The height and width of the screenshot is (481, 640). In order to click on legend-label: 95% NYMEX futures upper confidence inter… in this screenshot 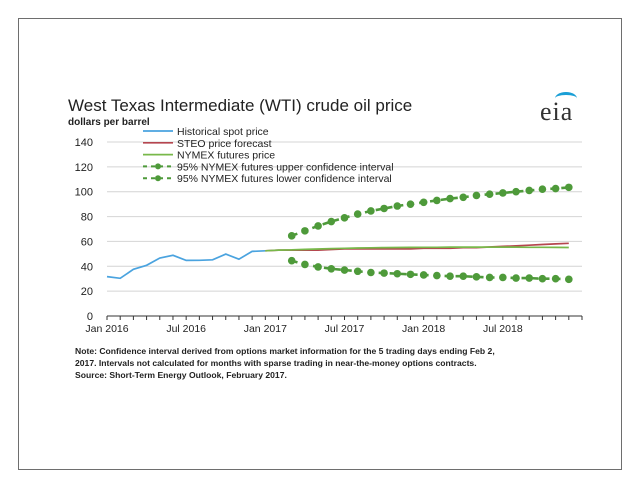, I will do `click(285, 167)`.